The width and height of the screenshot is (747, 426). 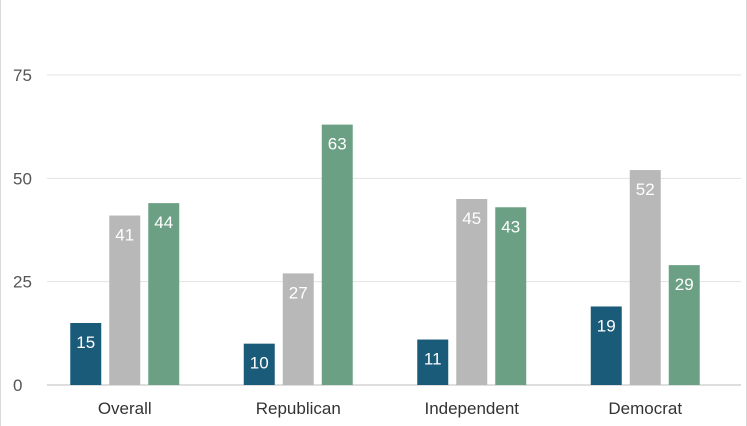 What do you see at coordinates (471, 218) in the screenshot?
I see `data-label: 45` at bounding box center [471, 218].